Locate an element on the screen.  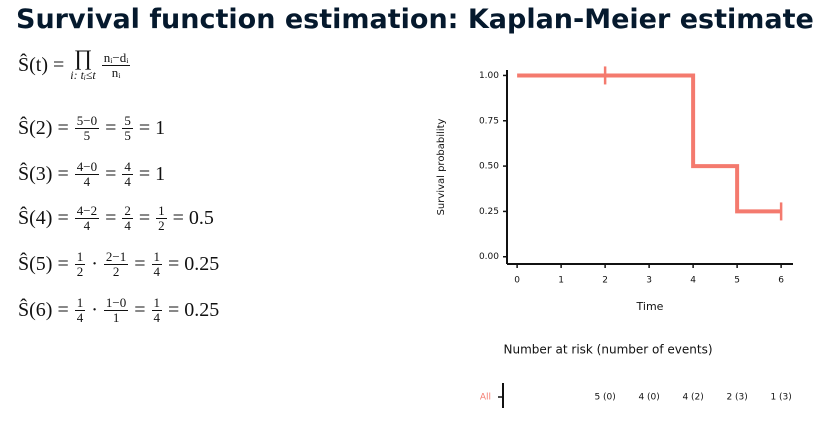
numerator: 5 is located at coordinates (127, 121).